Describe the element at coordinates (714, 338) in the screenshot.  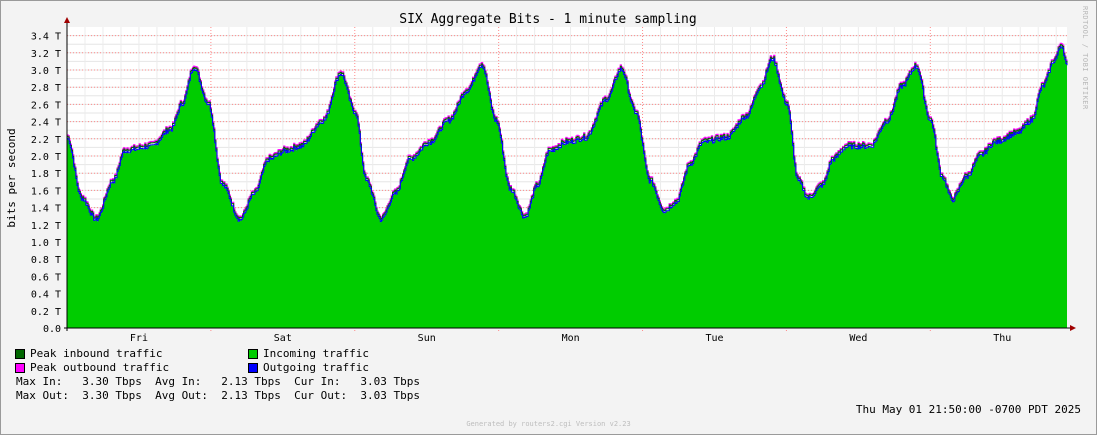
I see `x-tick-label: Tue` at that location.